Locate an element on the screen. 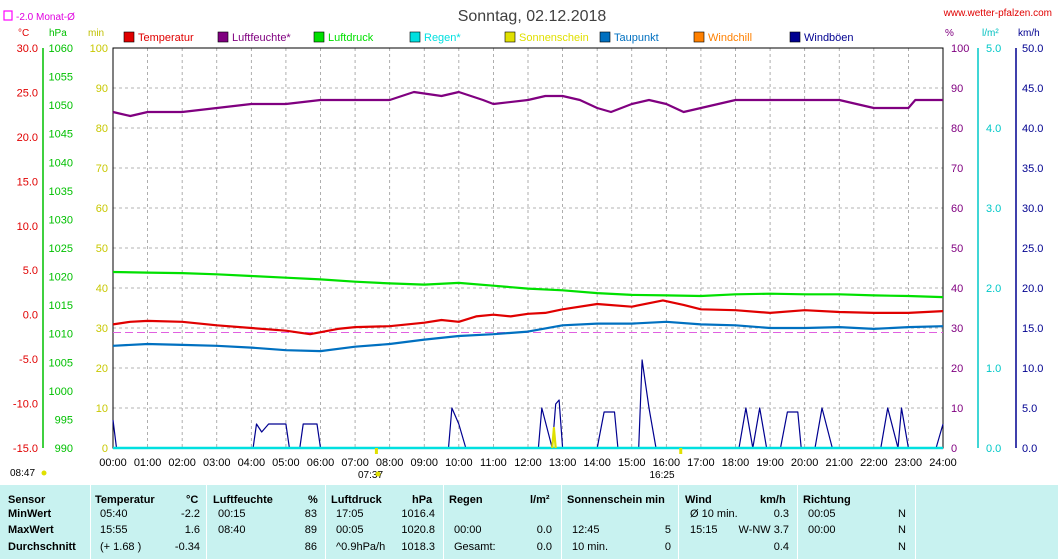 The height and width of the screenshot is (559, 1058). hdr-rain: Regen is located at coordinates (466, 500).